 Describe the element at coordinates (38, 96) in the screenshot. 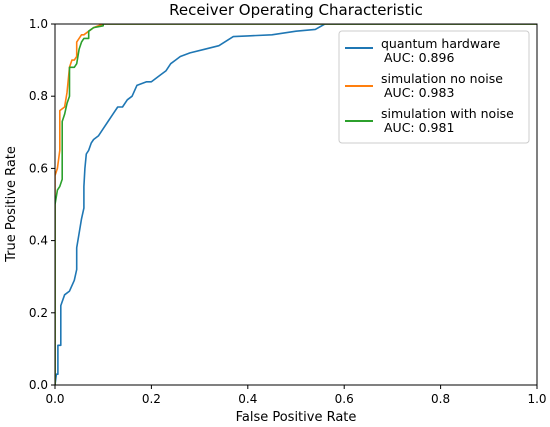

I see `y-tick-label: 0.8` at that location.